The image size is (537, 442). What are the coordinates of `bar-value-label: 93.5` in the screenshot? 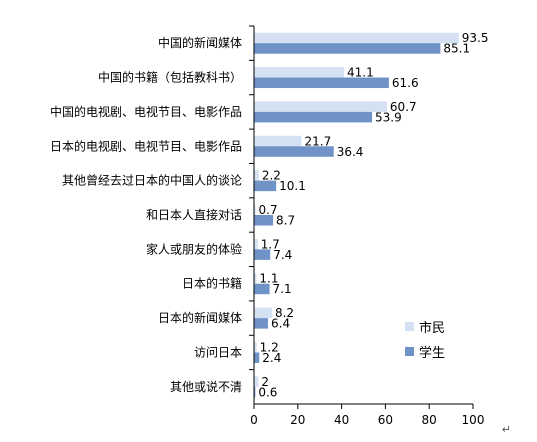 It's located at (475, 38).